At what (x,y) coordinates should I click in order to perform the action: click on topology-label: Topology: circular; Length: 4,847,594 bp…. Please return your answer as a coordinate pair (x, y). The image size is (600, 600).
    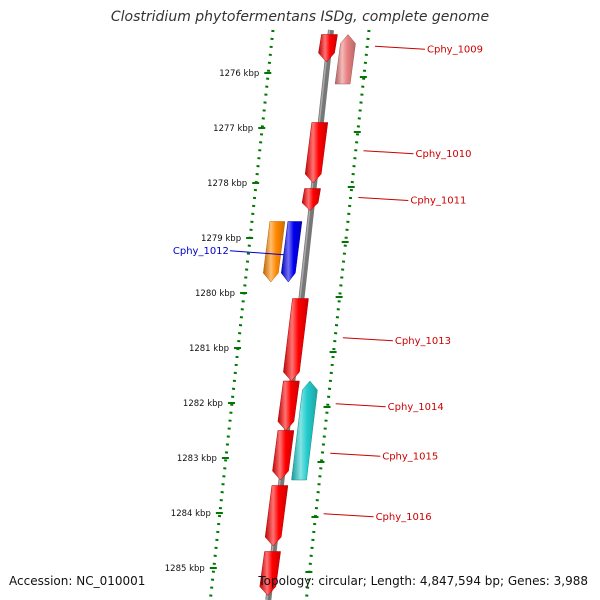
    Looking at the image, I should click on (423, 581).